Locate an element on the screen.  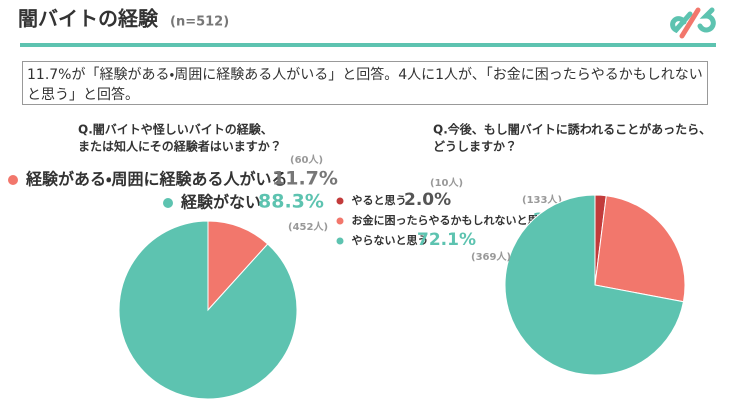
sample-size: (n=512) is located at coordinates (199, 22).